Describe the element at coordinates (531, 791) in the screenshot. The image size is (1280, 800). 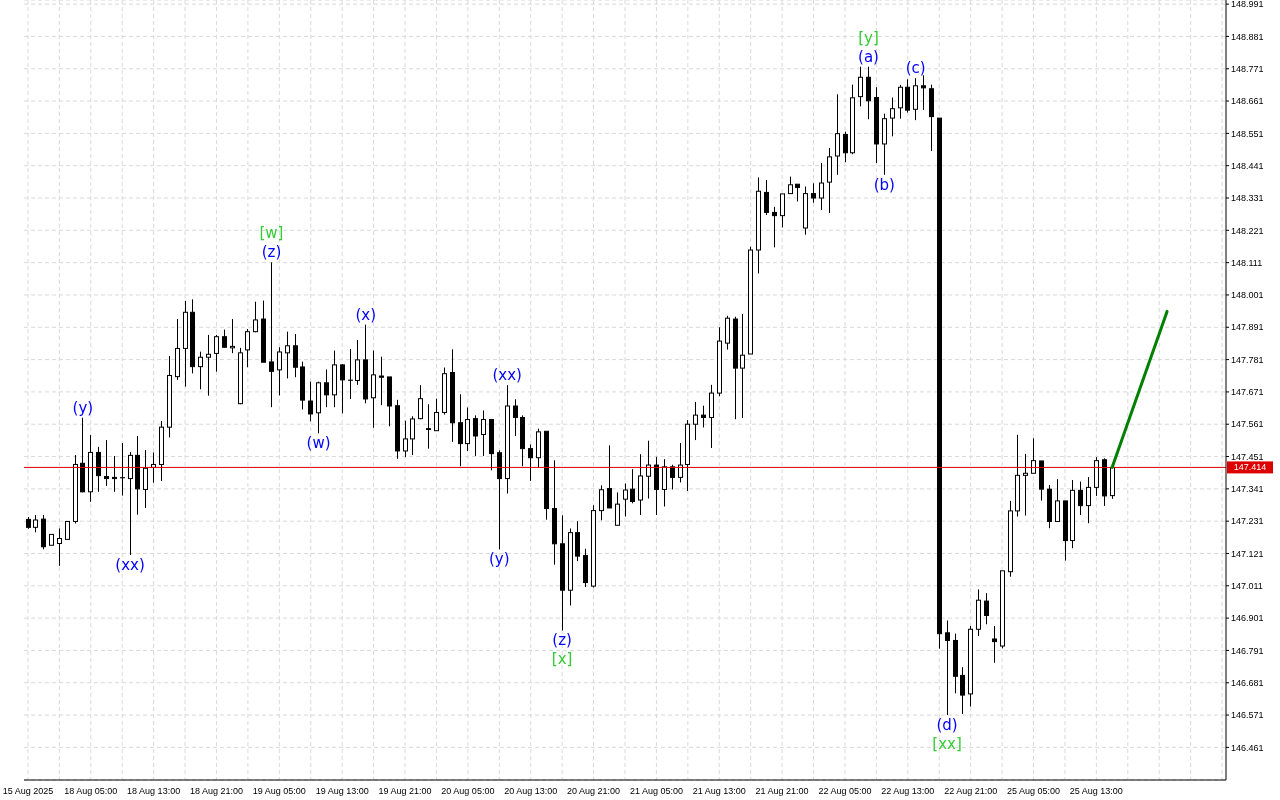
I see `x-tick-label: 20 Aug 13:00` at that location.